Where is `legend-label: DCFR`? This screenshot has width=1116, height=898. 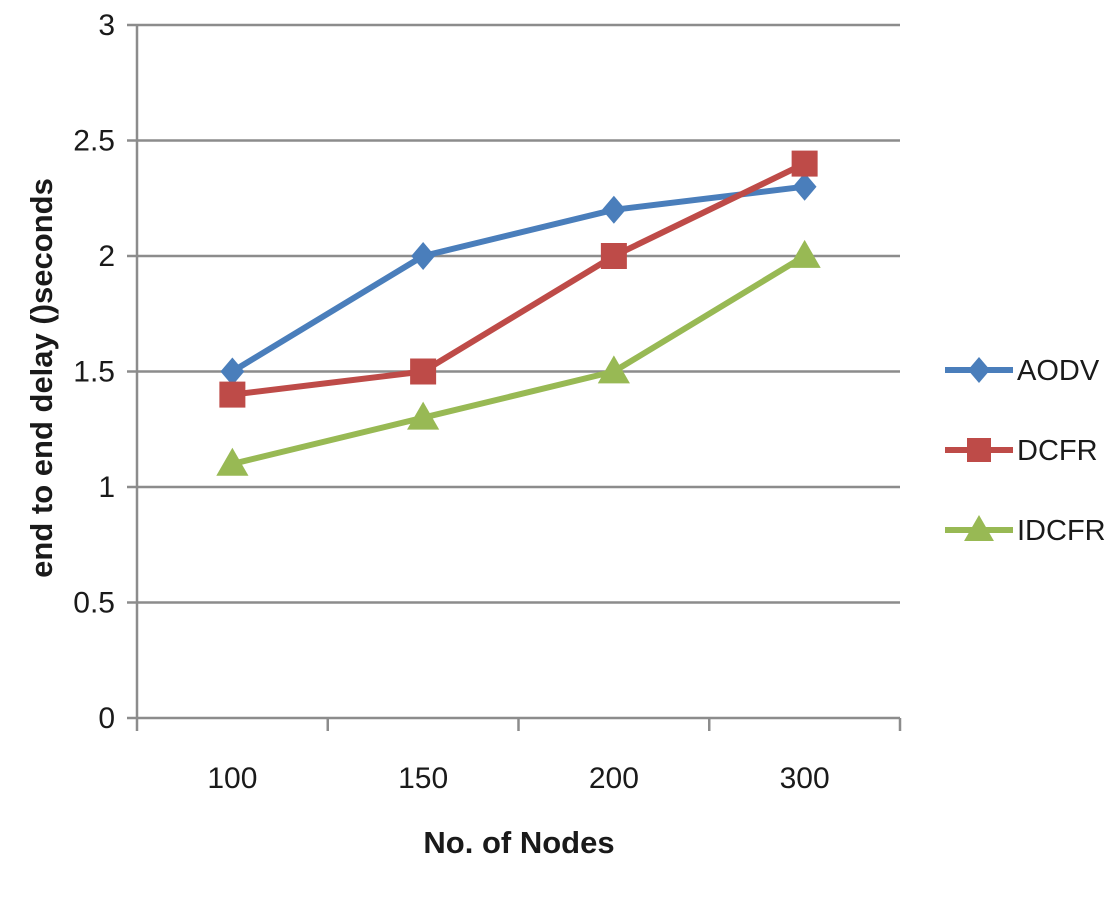 legend-label: DCFR is located at coordinates (1057, 451).